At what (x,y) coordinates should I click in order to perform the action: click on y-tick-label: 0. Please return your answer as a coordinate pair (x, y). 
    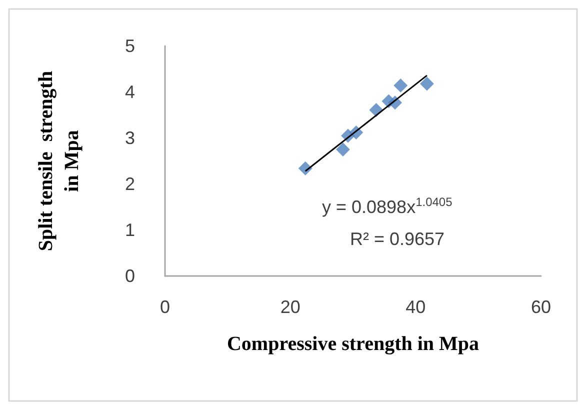
    Looking at the image, I should click on (129, 276).